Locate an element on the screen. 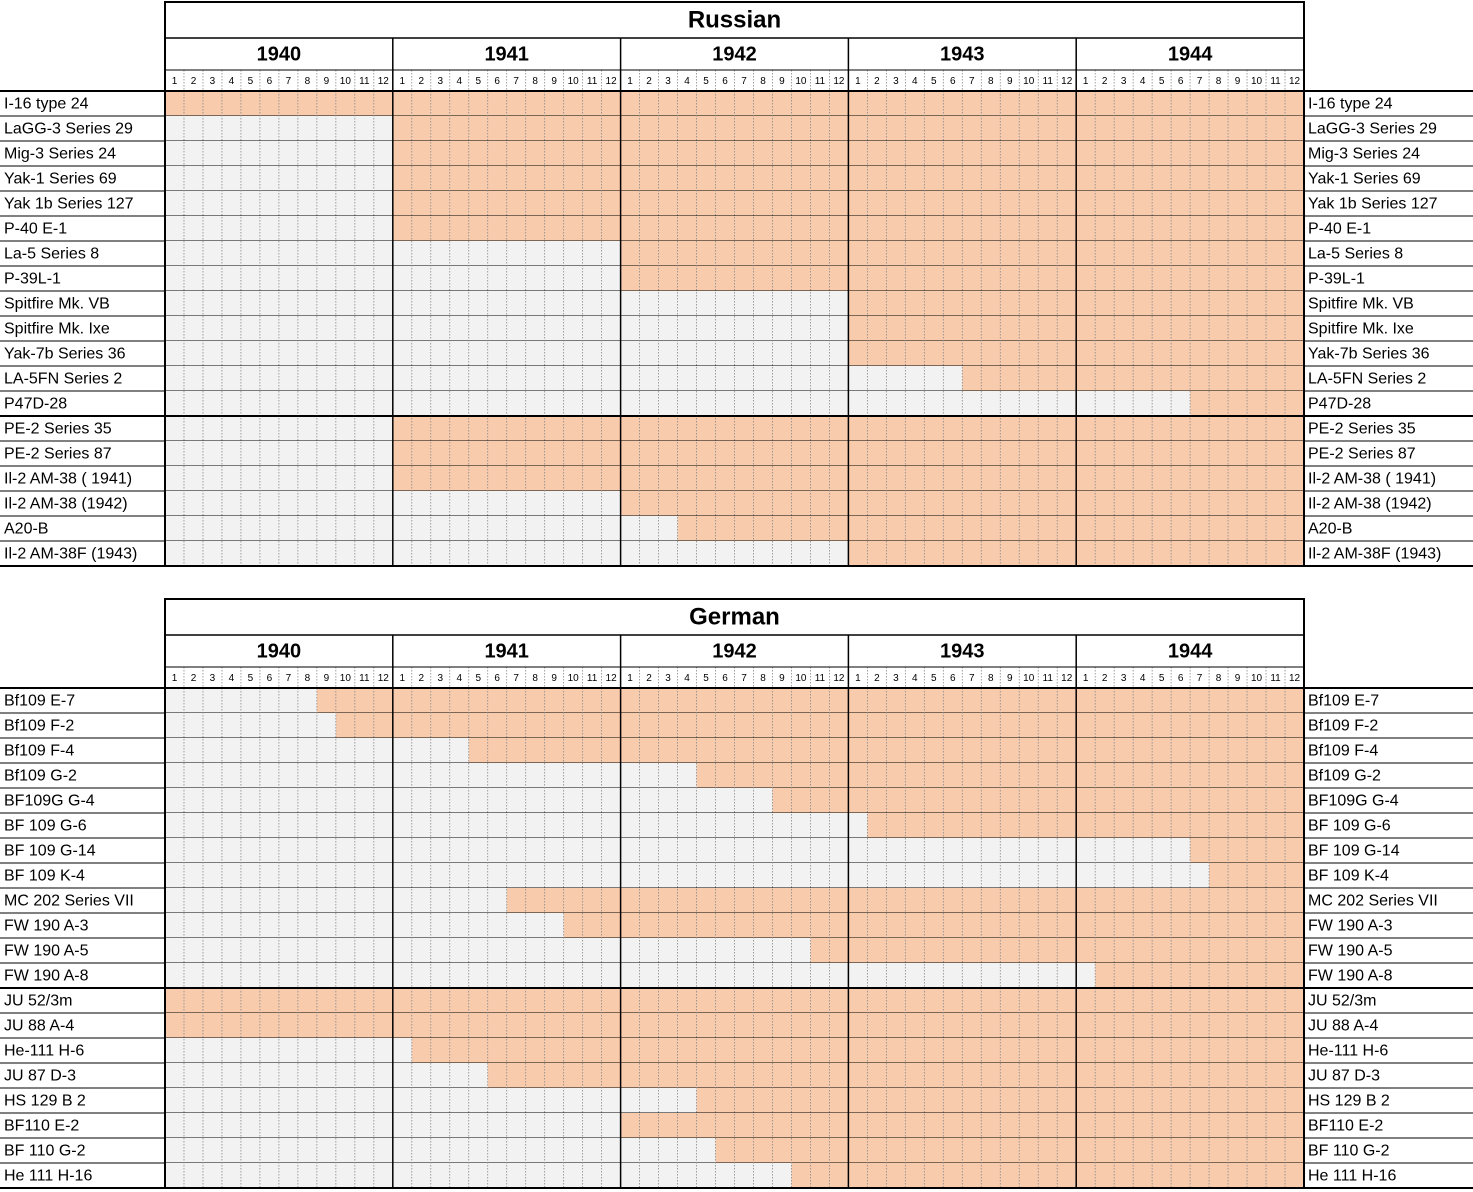 The image size is (1473, 1192). year-label: 1944 is located at coordinates (1190, 54).